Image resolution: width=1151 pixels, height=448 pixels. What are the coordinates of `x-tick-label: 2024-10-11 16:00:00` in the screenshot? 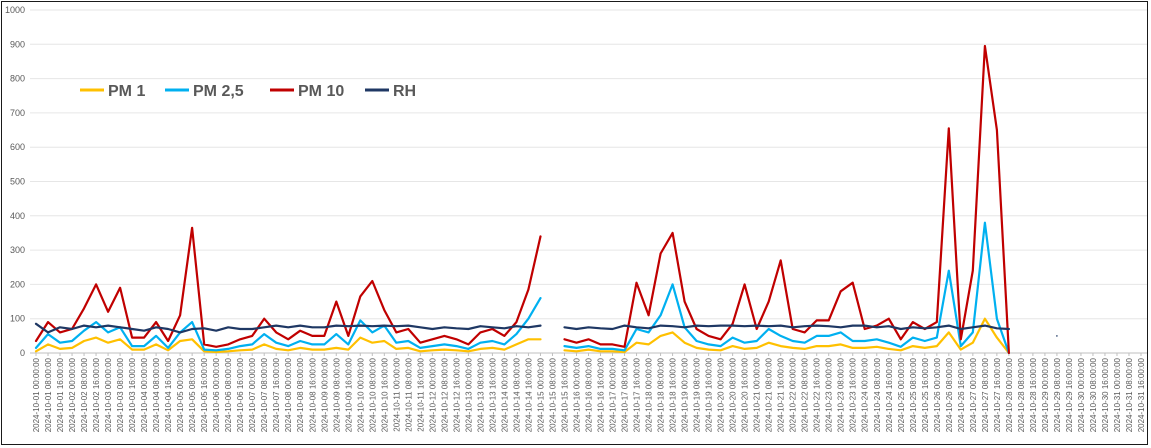 It's located at (420, 394).